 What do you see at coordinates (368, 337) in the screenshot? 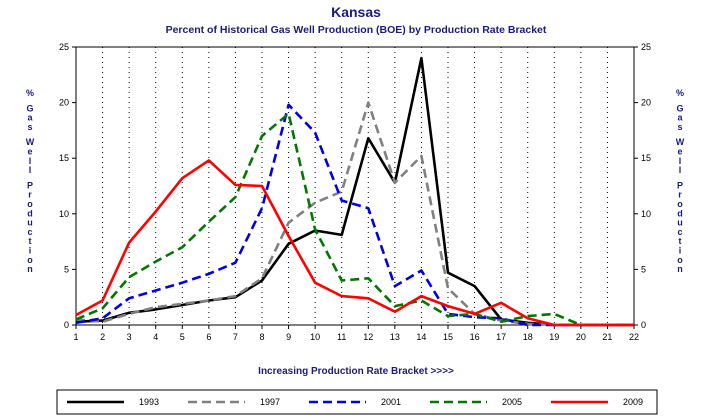
I see `x-tick-label: 12` at bounding box center [368, 337].